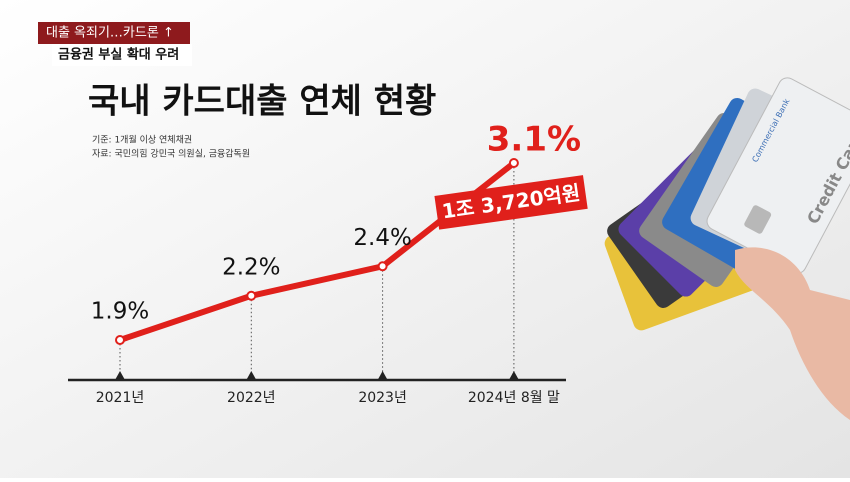 The width and height of the screenshot is (850, 482). What do you see at coordinates (262, 102) in the screenshot?
I see `chart-title: 국내 카드대출 연체 현황` at bounding box center [262, 102].